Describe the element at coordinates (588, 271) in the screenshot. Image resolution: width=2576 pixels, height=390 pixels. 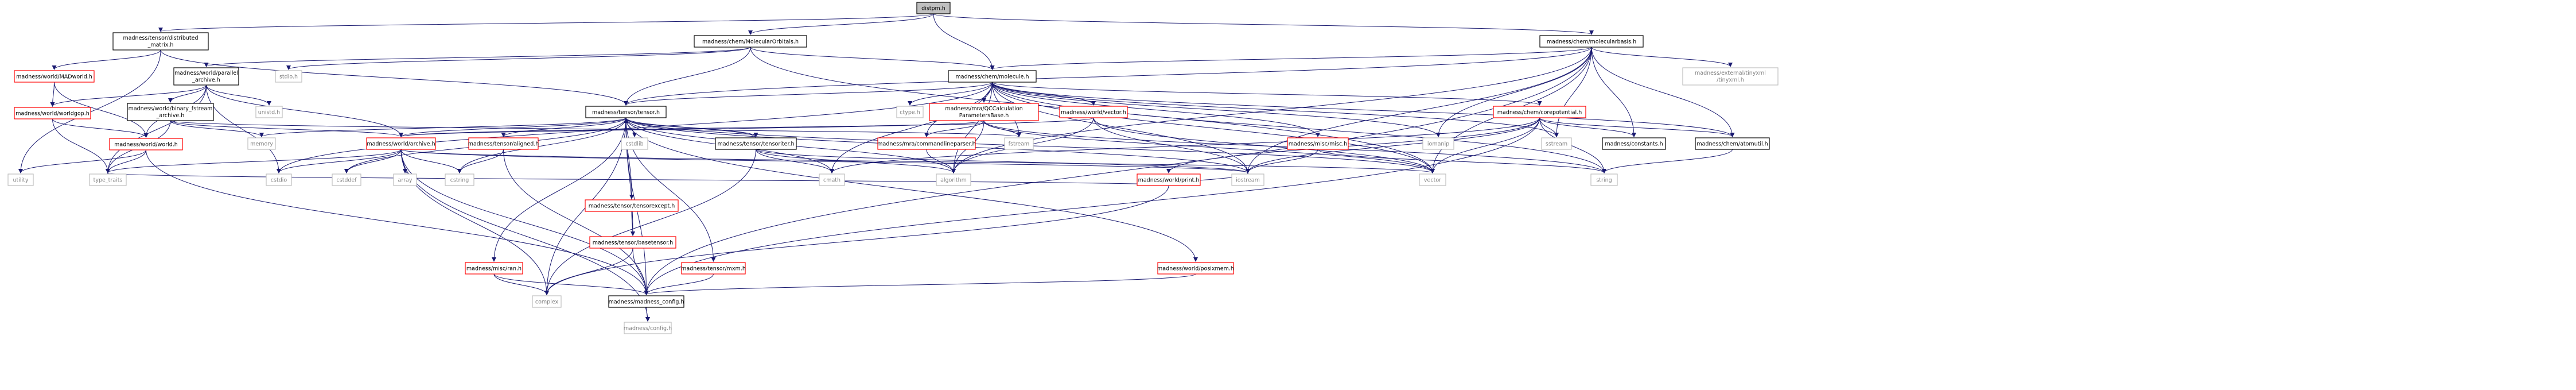
I see `edge-basetensor-to-complex` at that location.